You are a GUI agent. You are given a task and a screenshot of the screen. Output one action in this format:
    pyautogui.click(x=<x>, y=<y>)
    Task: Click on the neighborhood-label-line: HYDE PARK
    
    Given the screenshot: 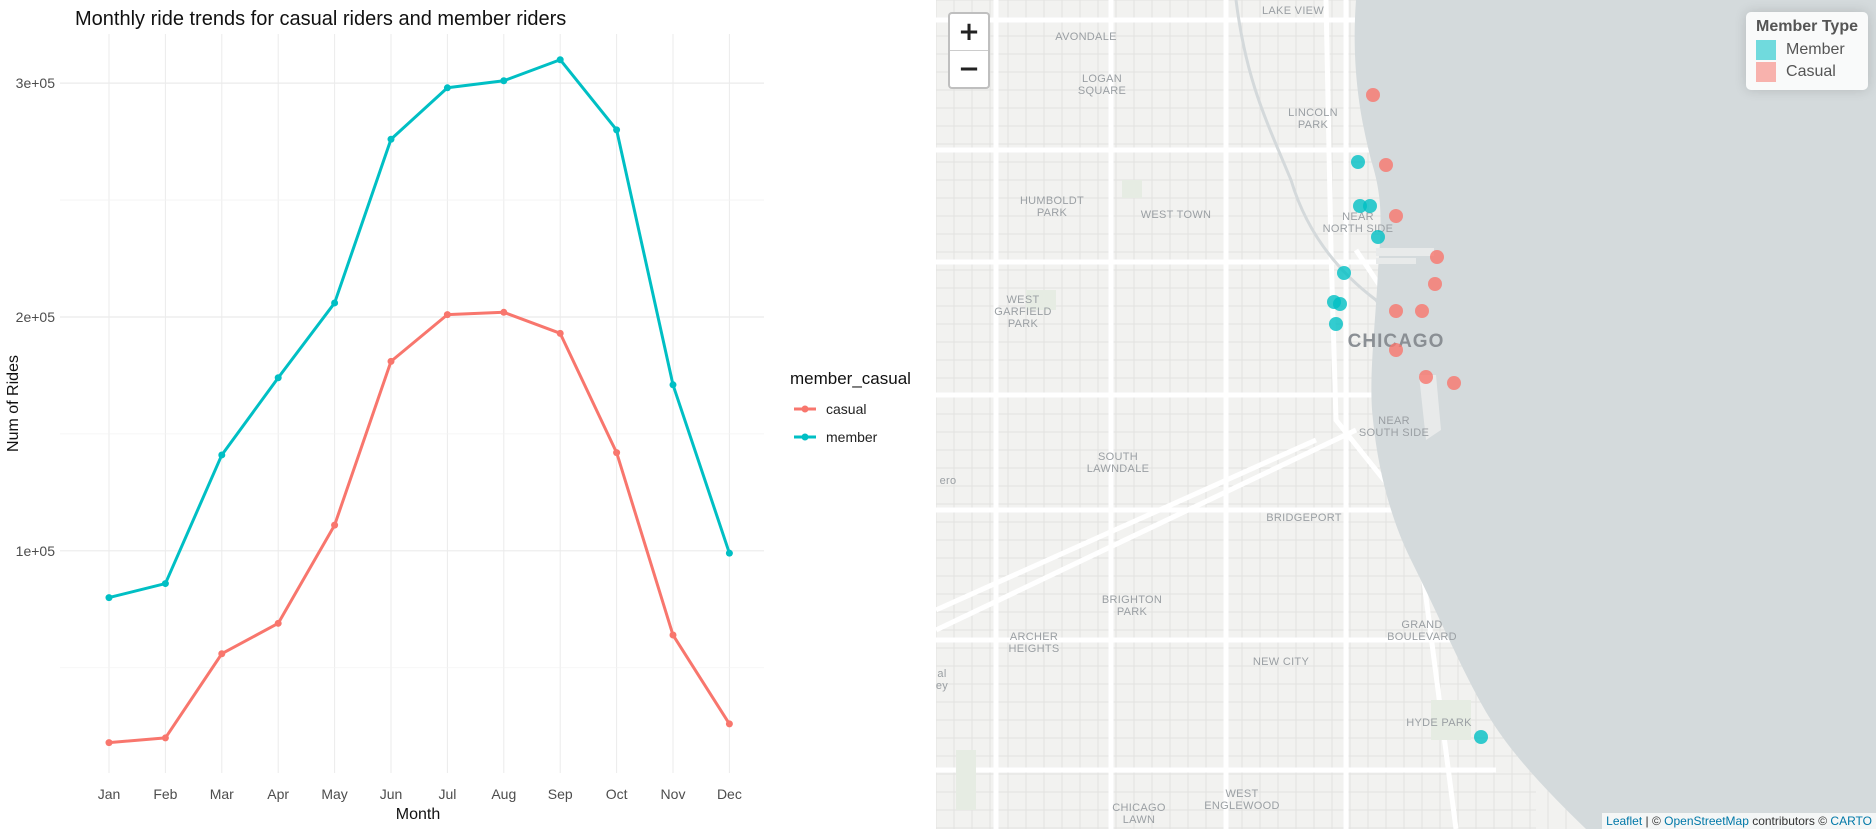 What is the action you would take?
    pyautogui.click(x=1439, y=723)
    